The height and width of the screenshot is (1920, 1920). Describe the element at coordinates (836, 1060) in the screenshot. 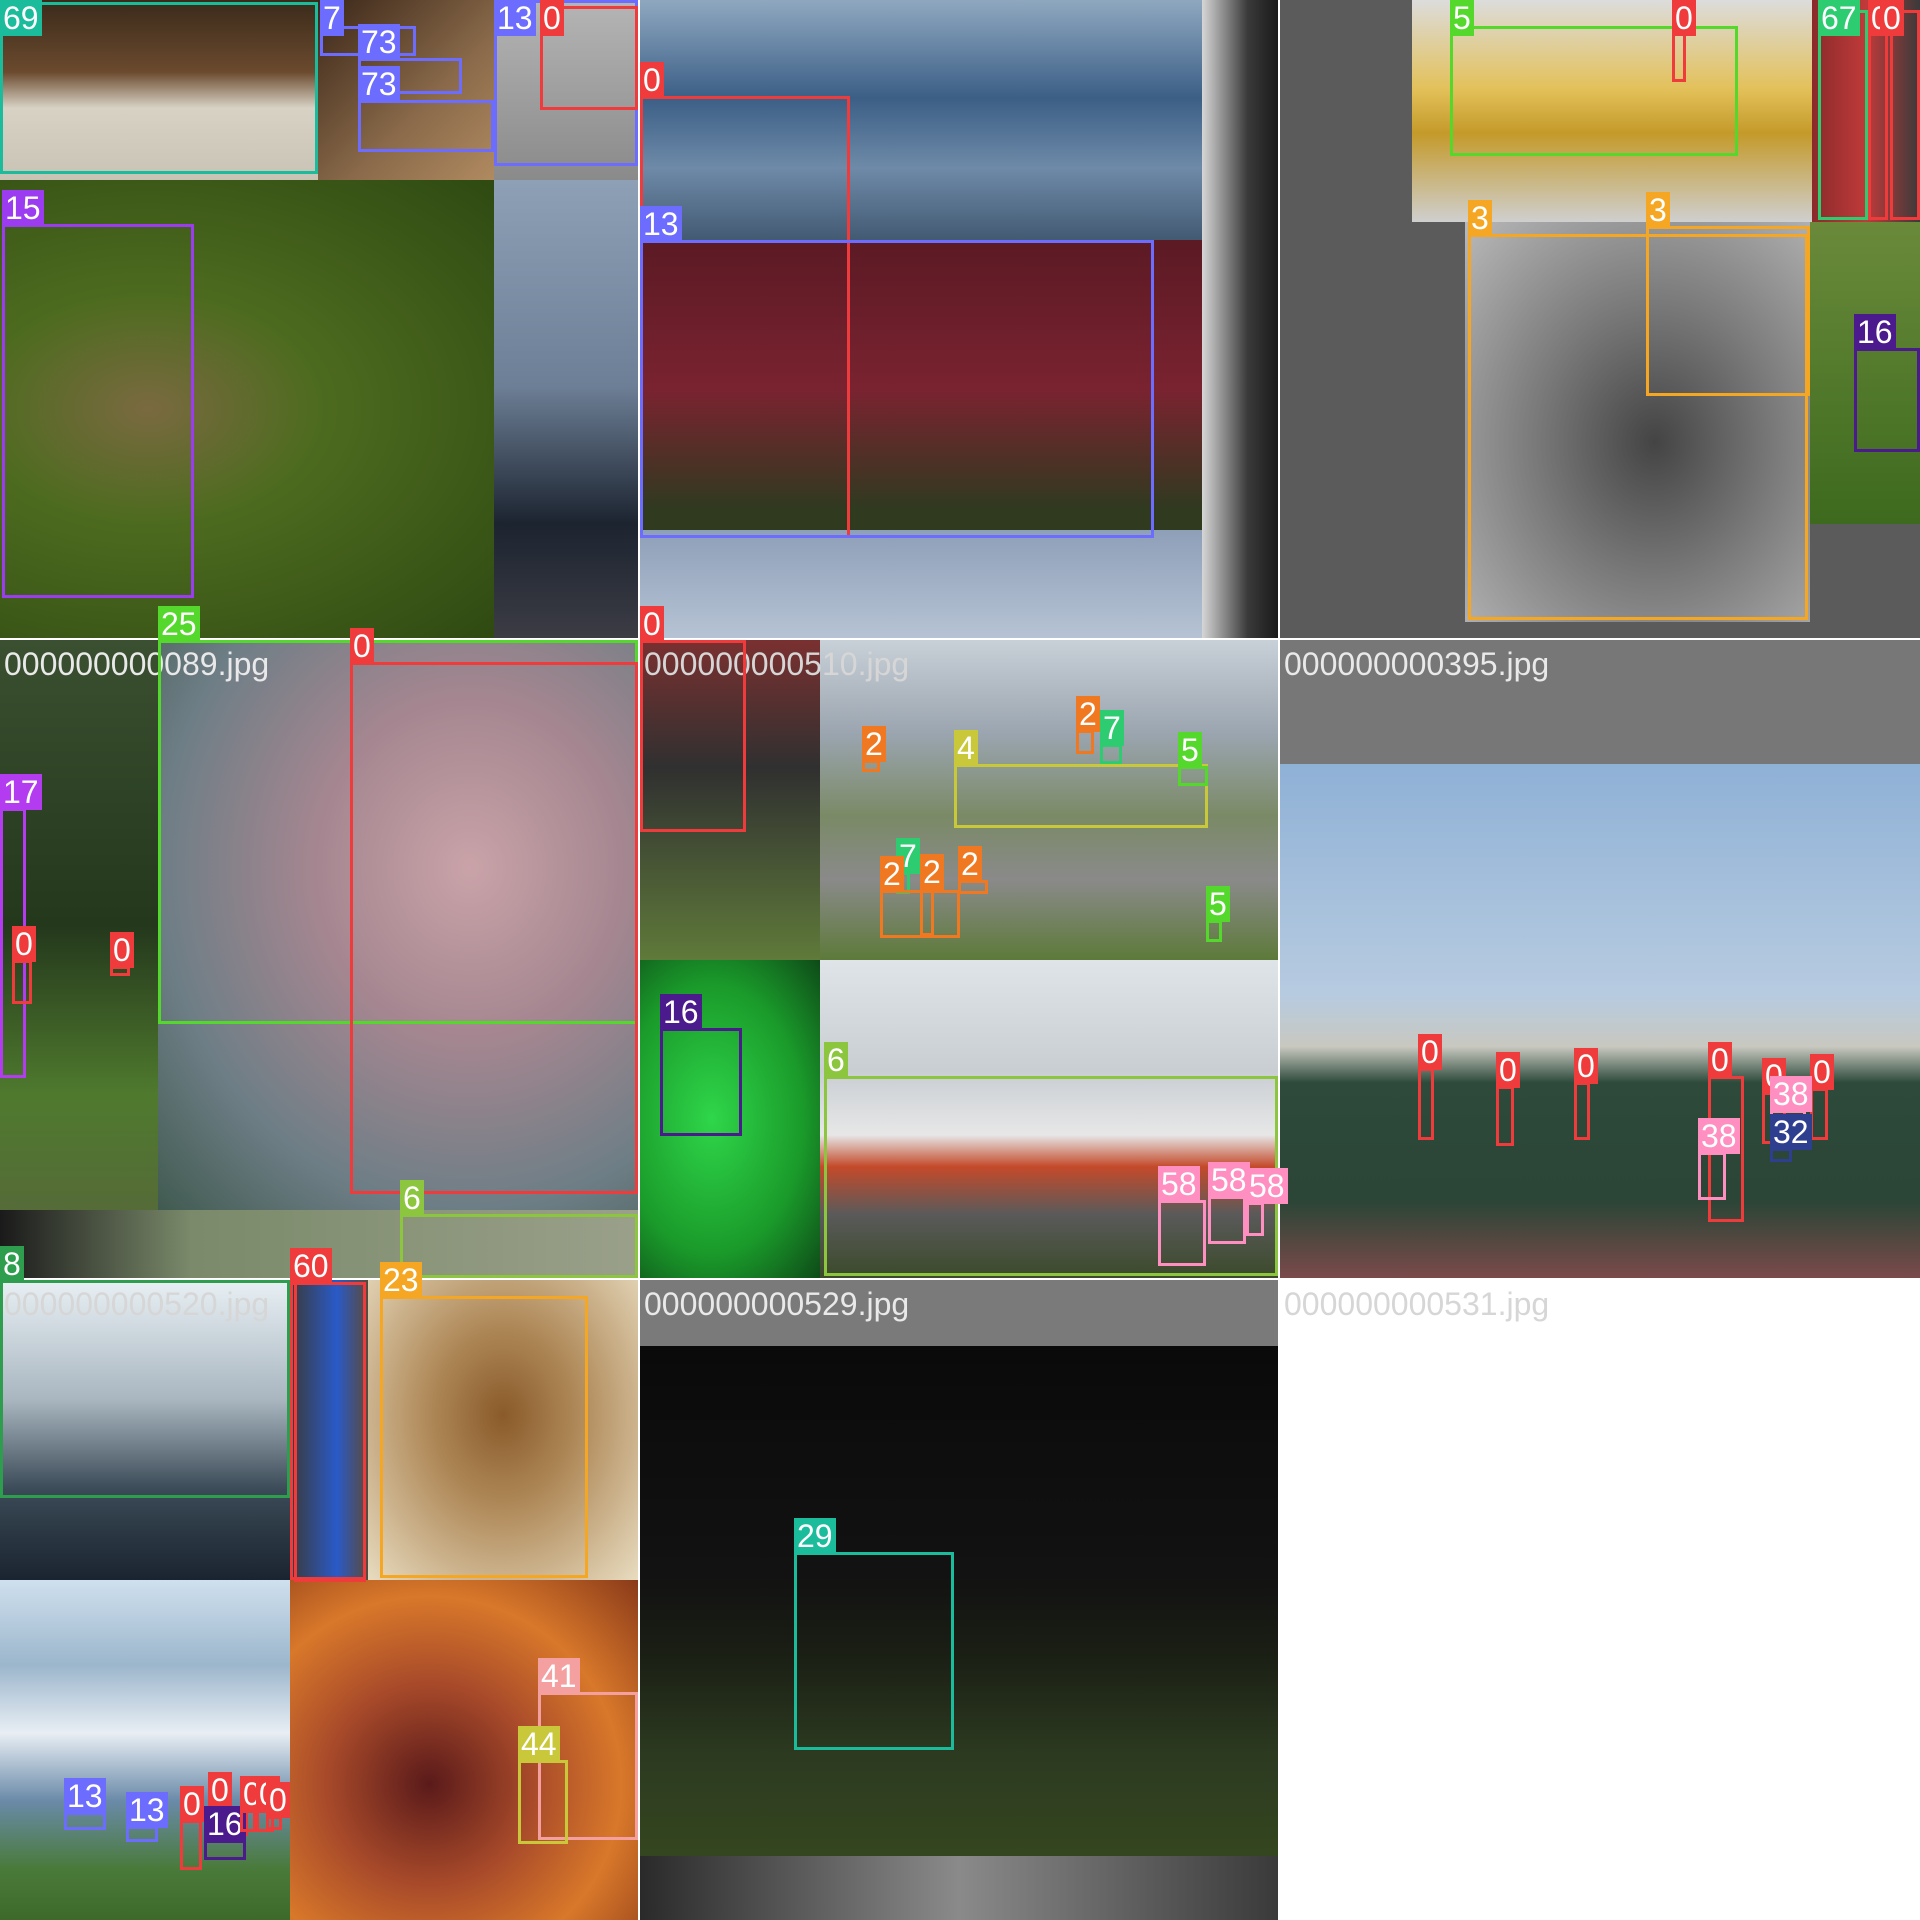

I see `detection-label: 6` at that location.